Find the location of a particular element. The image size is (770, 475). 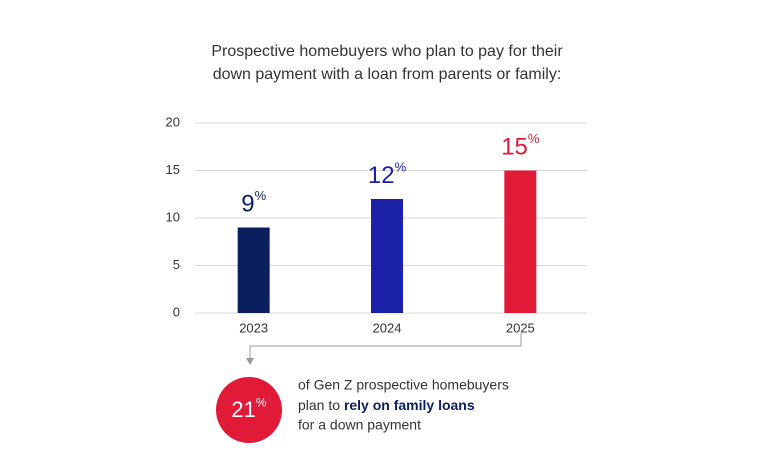

connector is located at coordinates (384, 349).